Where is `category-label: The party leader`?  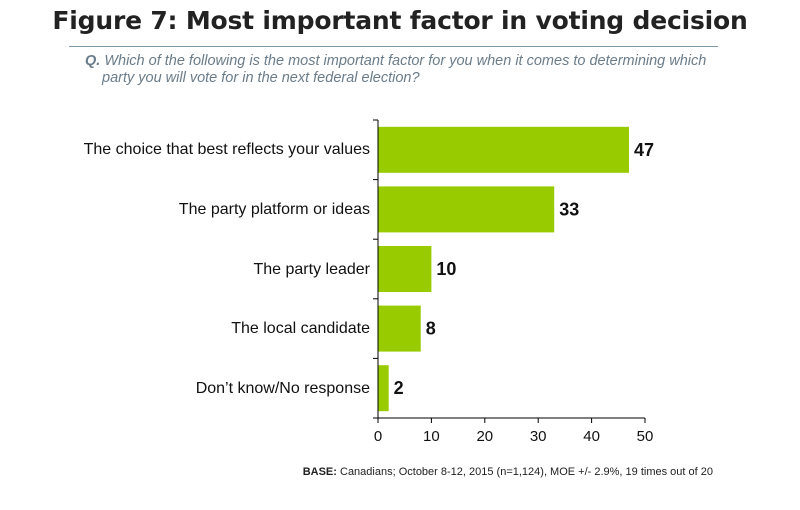
category-label: The party leader is located at coordinates (311, 269).